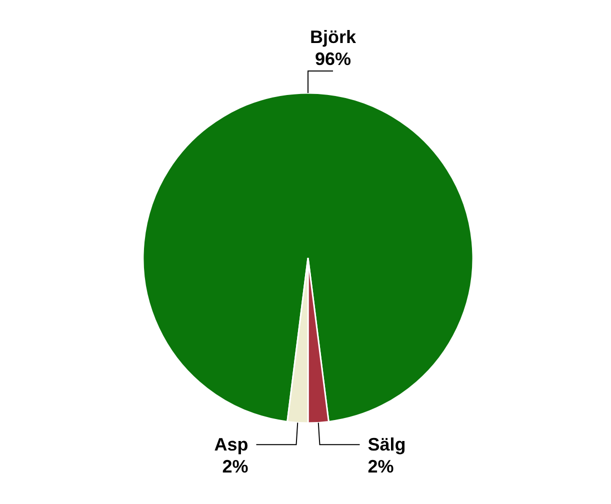 The image size is (611, 504). Describe the element at coordinates (387, 444) in the screenshot. I see `slice-label: Sälg` at that location.